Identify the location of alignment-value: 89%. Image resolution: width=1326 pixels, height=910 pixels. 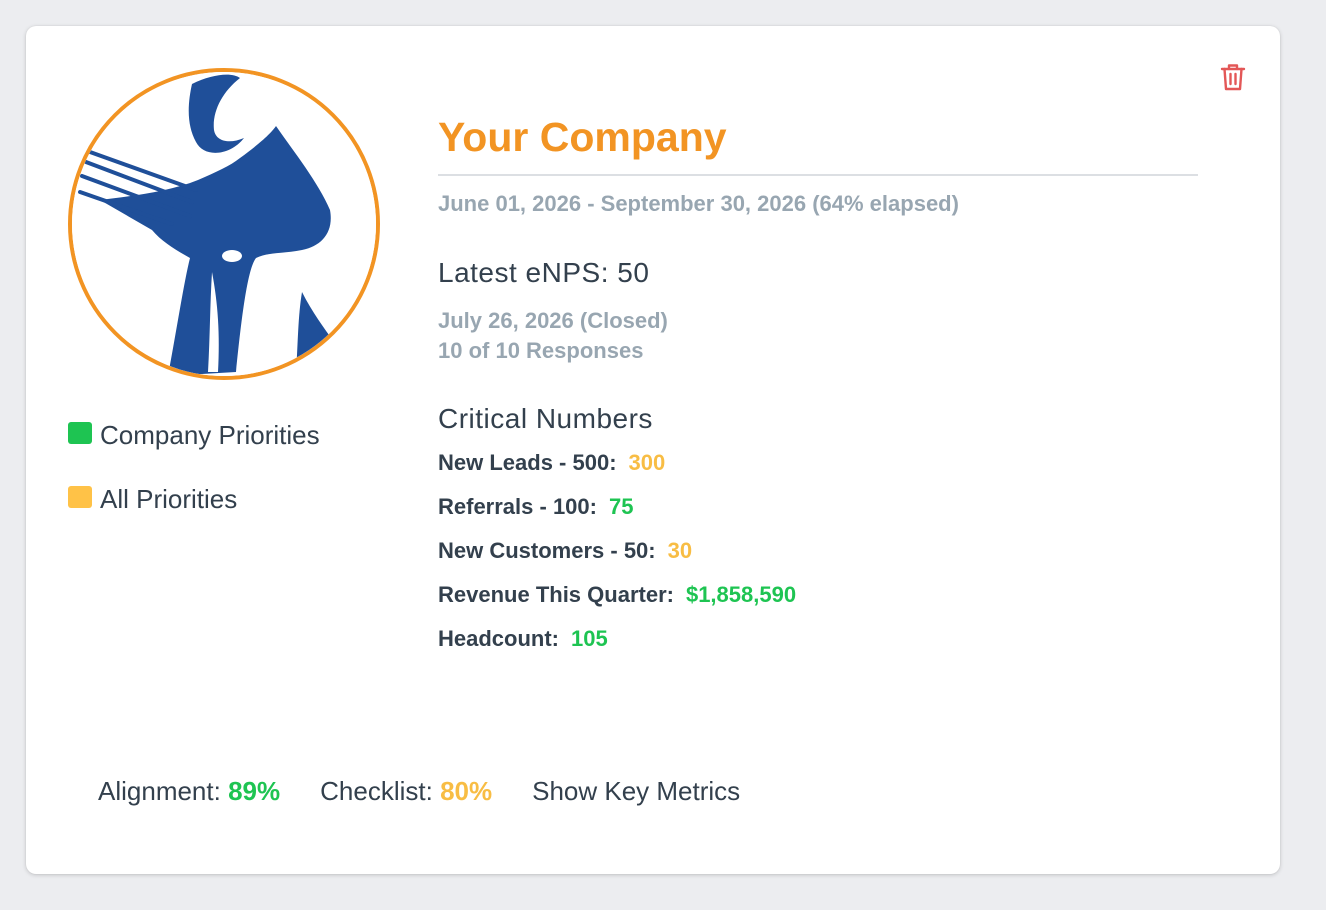
(254, 791).